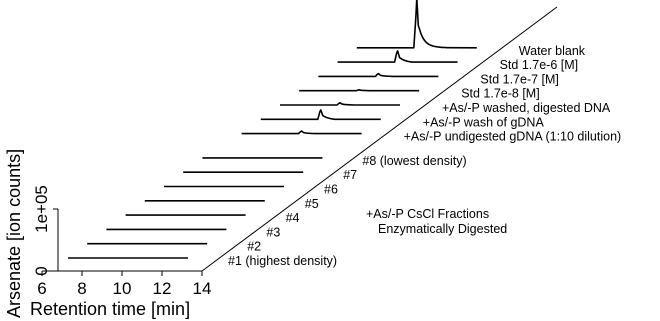 Image resolution: width=660 pixels, height=321 pixels. I want to click on trace-as-p-undigested-gdna-1-10-dilution, so click(301, 132).